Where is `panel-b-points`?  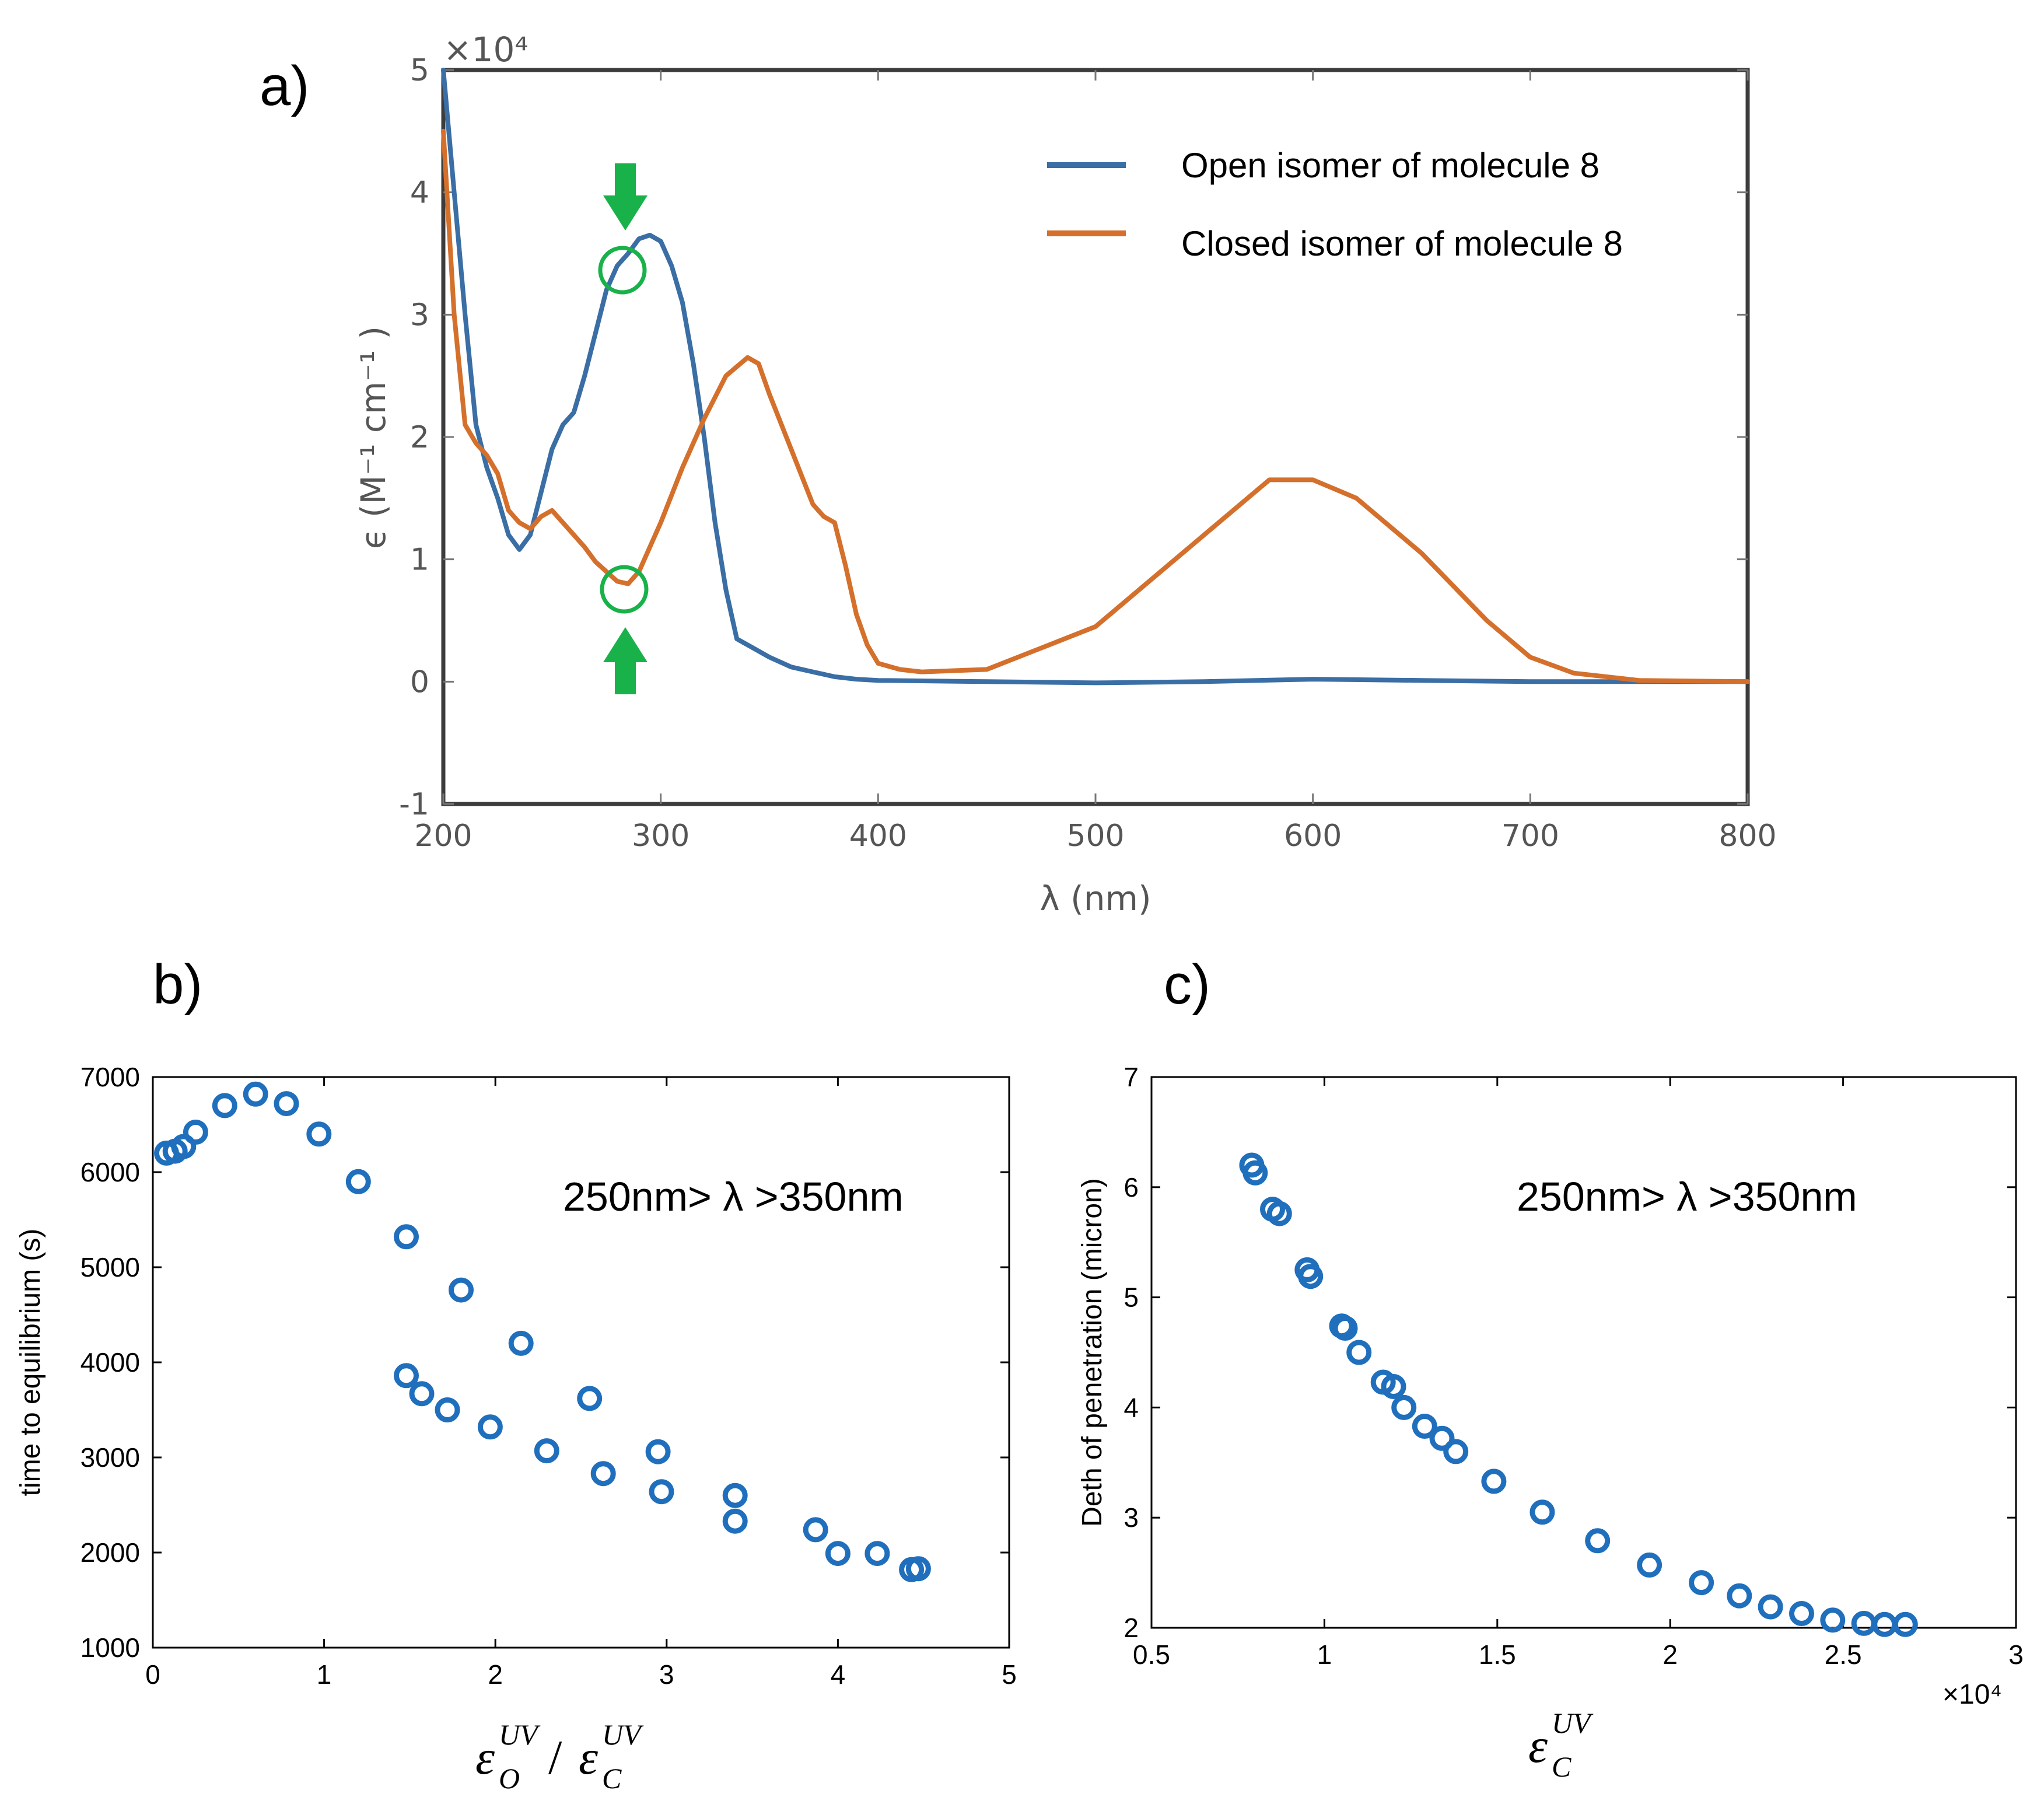 panel-b-points is located at coordinates (542, 1331).